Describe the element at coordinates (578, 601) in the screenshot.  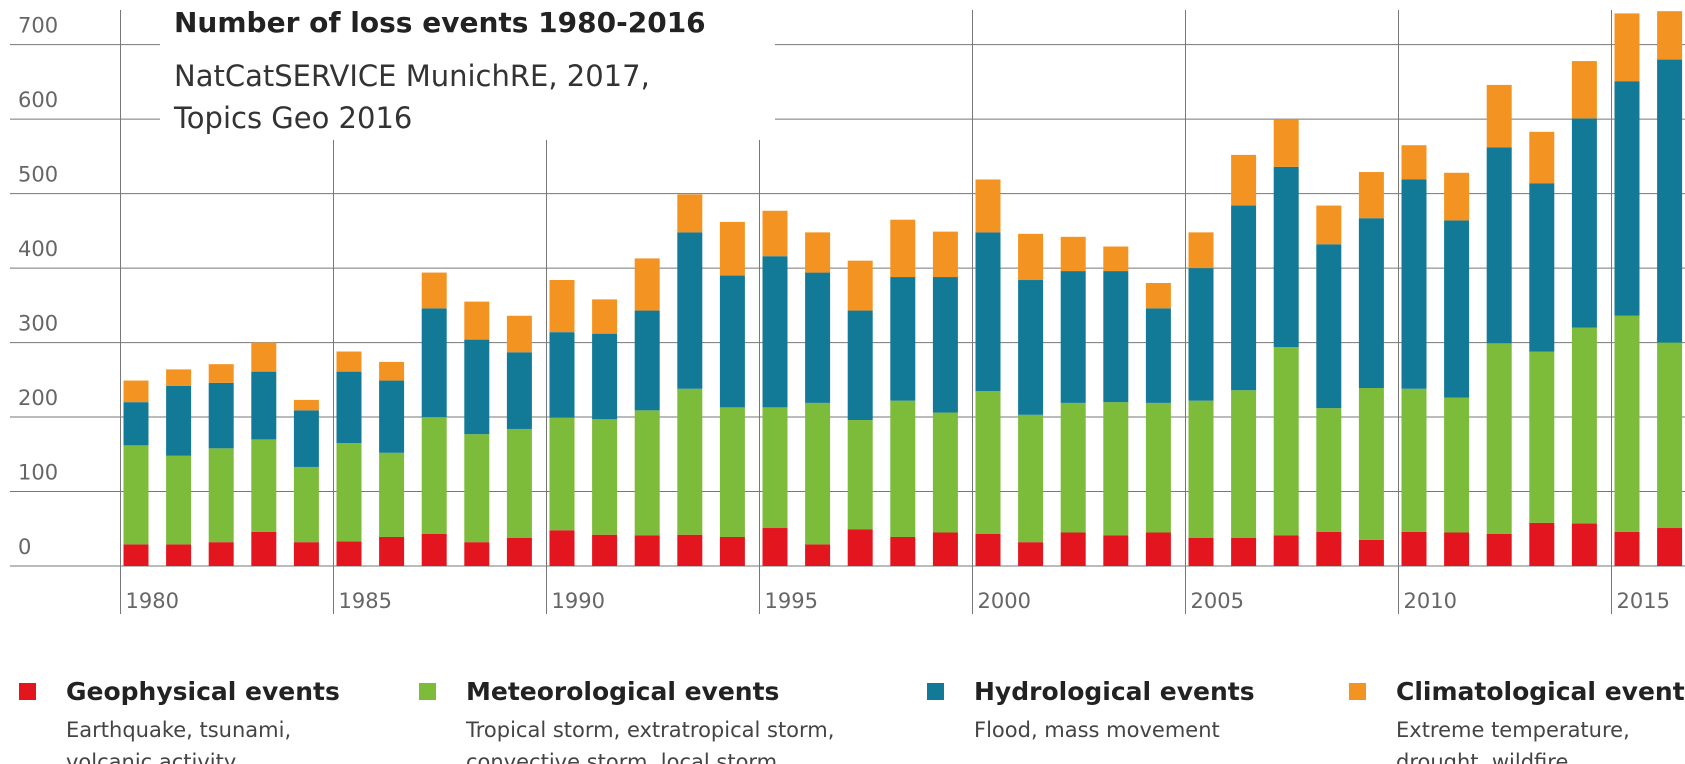
I see `x-tick-label: 1990` at that location.